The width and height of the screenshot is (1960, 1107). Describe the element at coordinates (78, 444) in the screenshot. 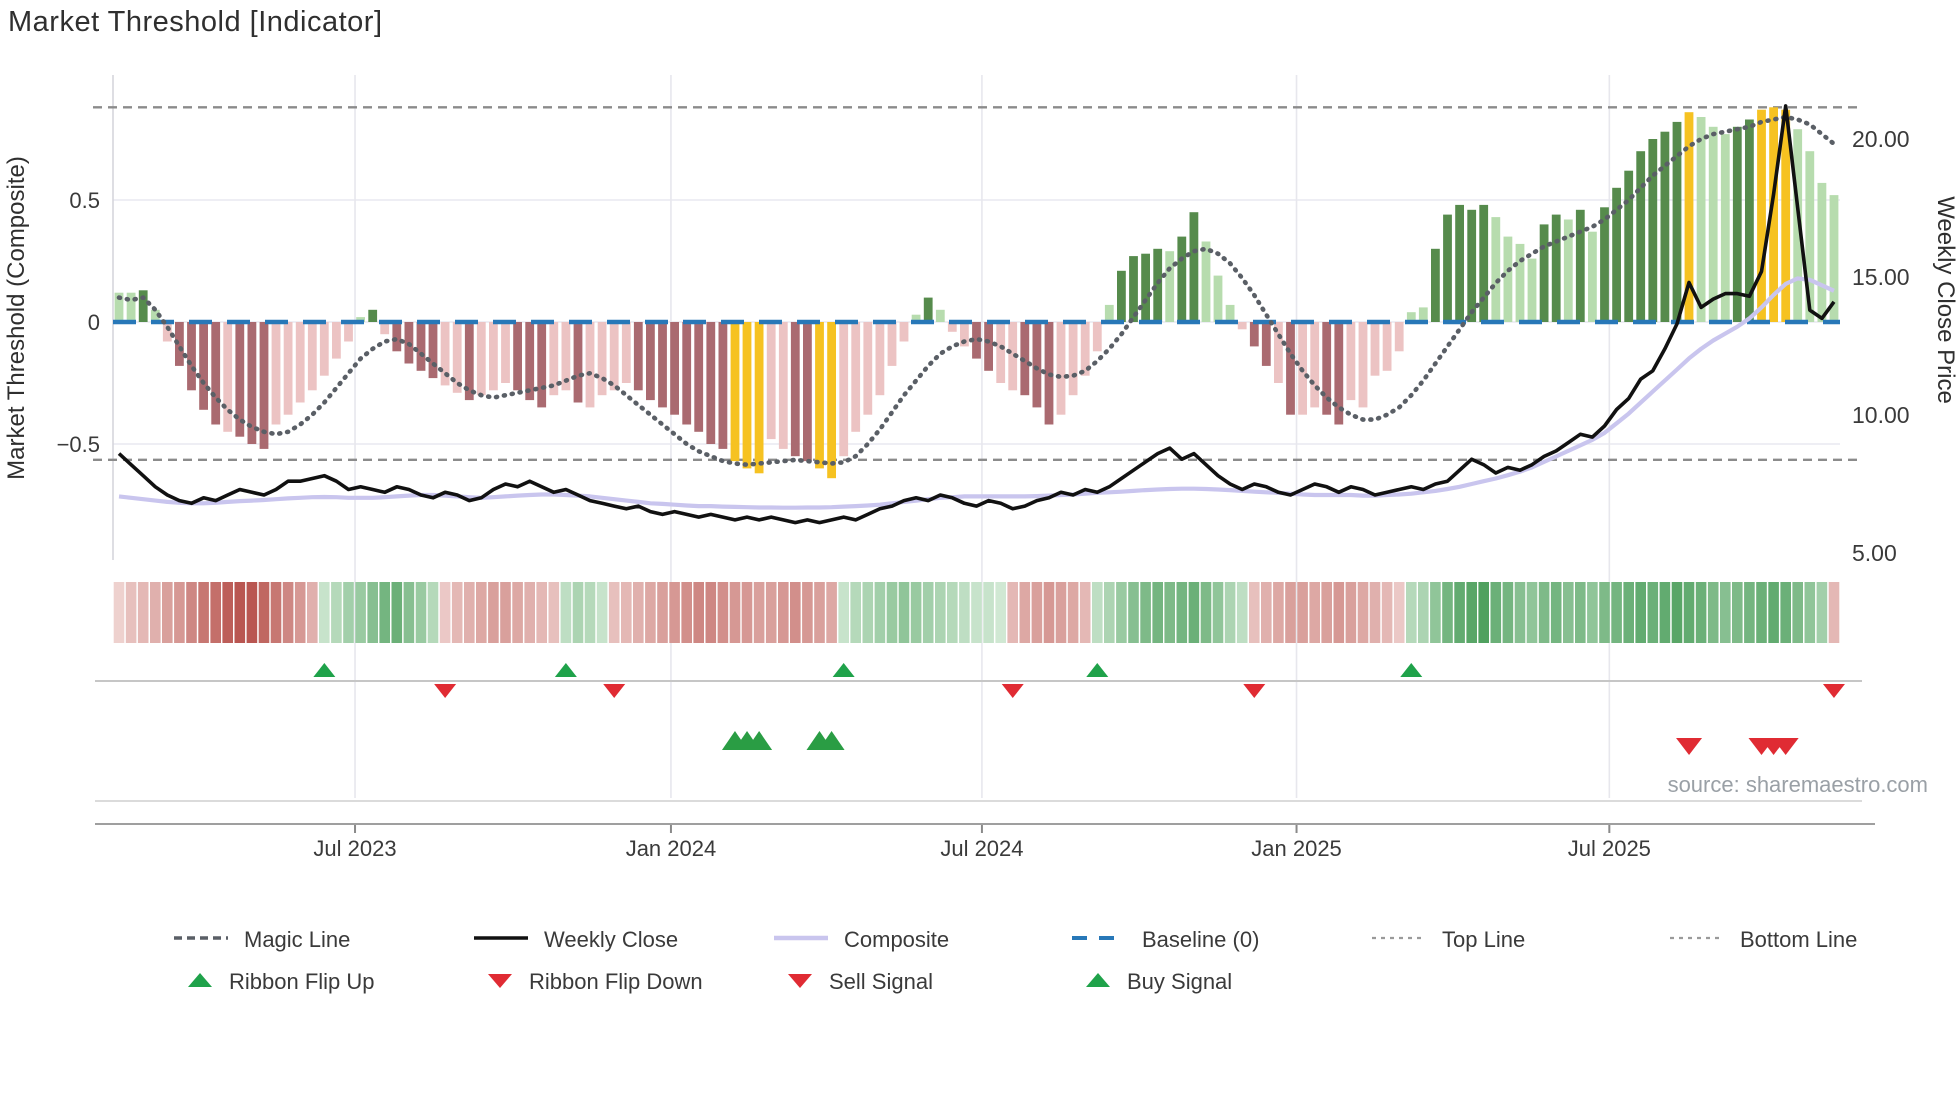

I see `y-tick-left: −0.5` at that location.